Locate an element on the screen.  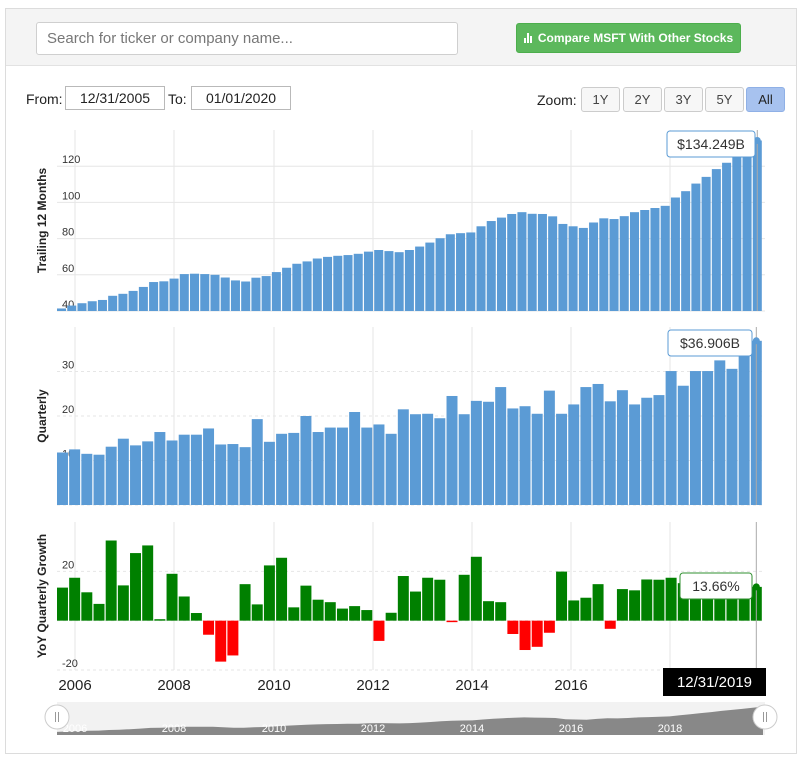
x-tick-label: 2012 is located at coordinates (372, 685).